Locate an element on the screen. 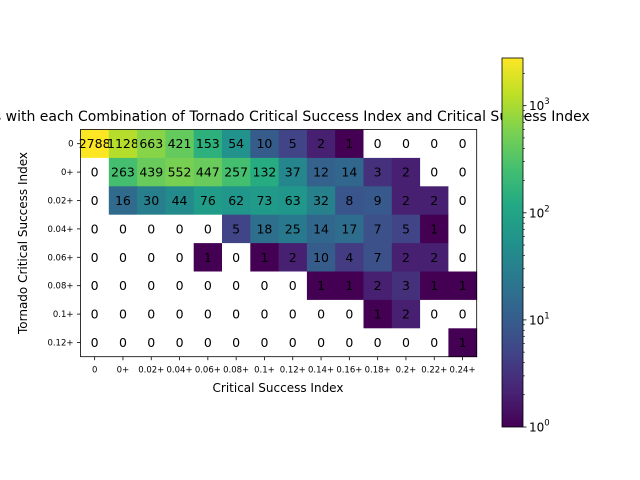 The width and height of the screenshot is (640, 480). cell-value-label: 1128 is located at coordinates (123, 143).